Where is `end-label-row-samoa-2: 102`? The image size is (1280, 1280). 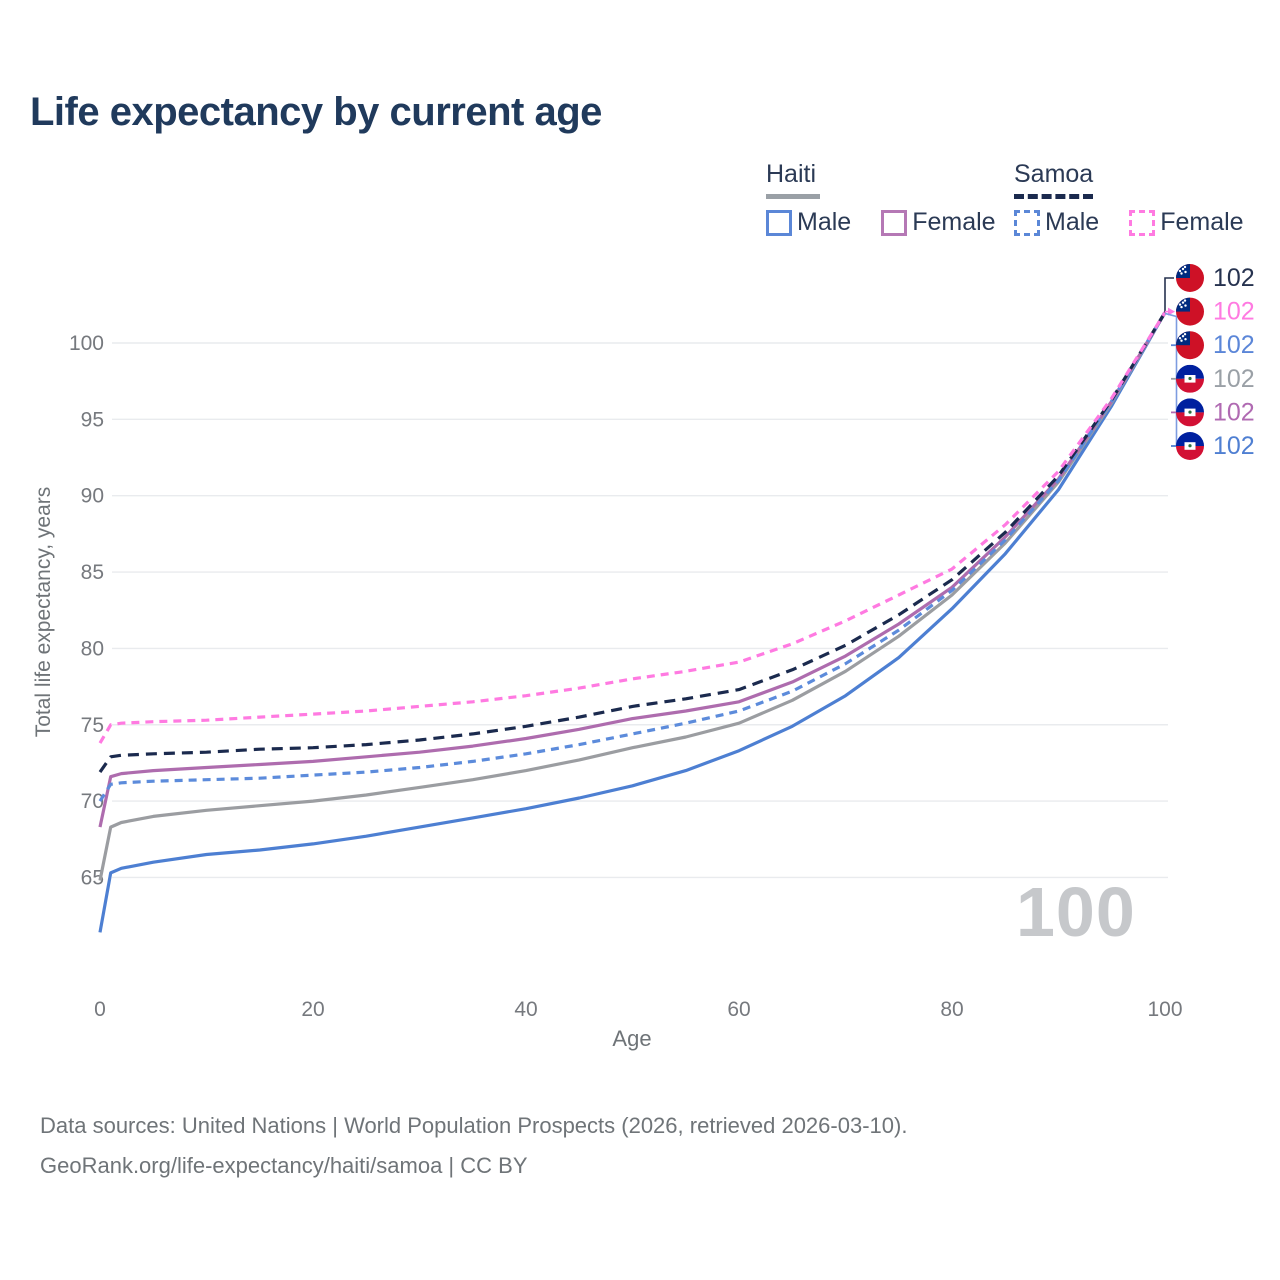
end-label-row-samoa-2: 102 is located at coordinates (1215, 345).